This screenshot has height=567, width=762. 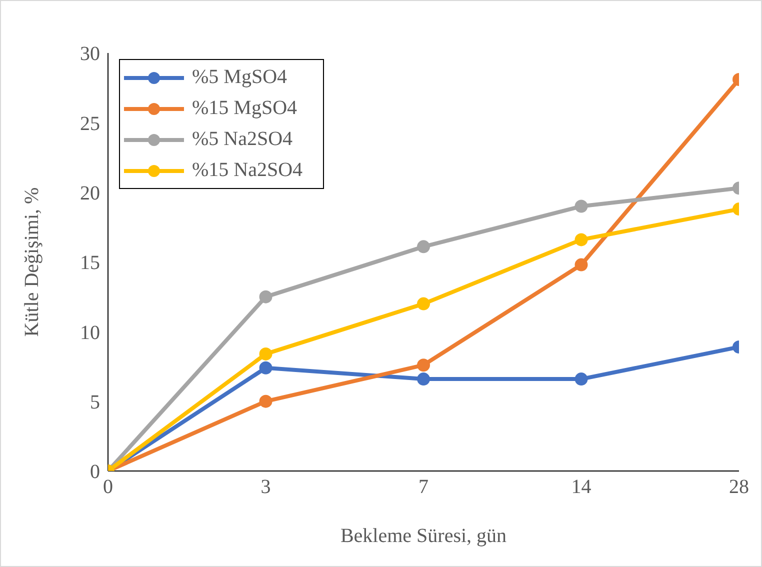 What do you see at coordinates (95, 402) in the screenshot?
I see `y-tick-label: 5` at bounding box center [95, 402].